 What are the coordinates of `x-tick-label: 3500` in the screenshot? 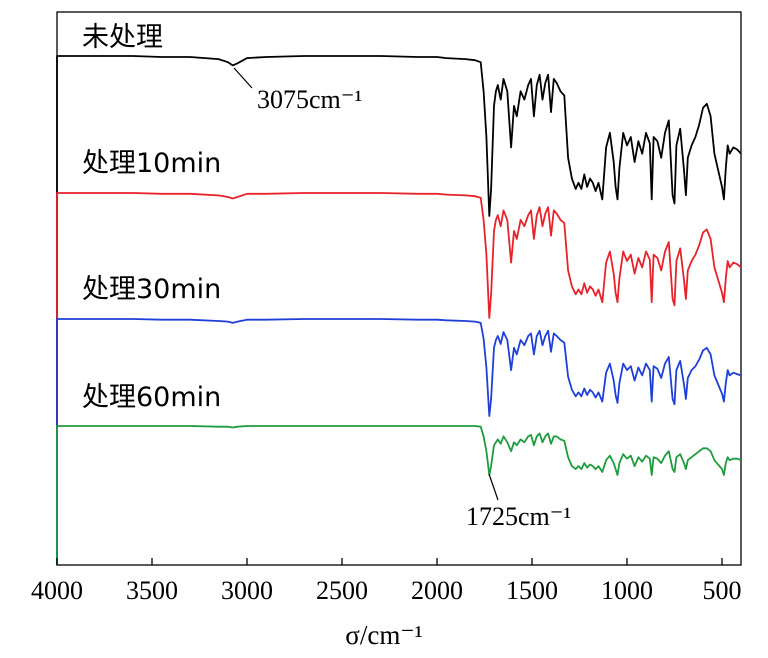 It's located at (152, 590).